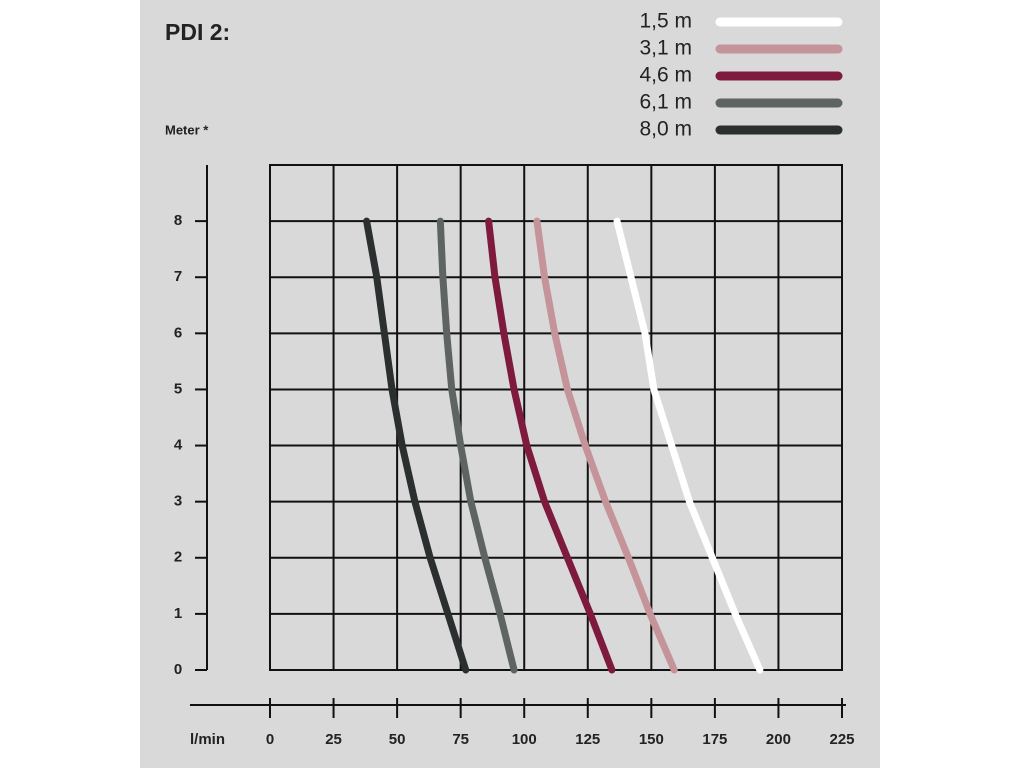  I want to click on y-tick-label: 6, so click(178, 332).